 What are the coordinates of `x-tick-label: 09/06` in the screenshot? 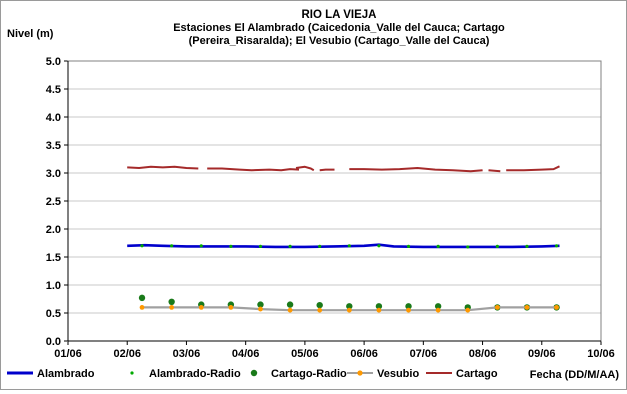 It's located at (542, 354).